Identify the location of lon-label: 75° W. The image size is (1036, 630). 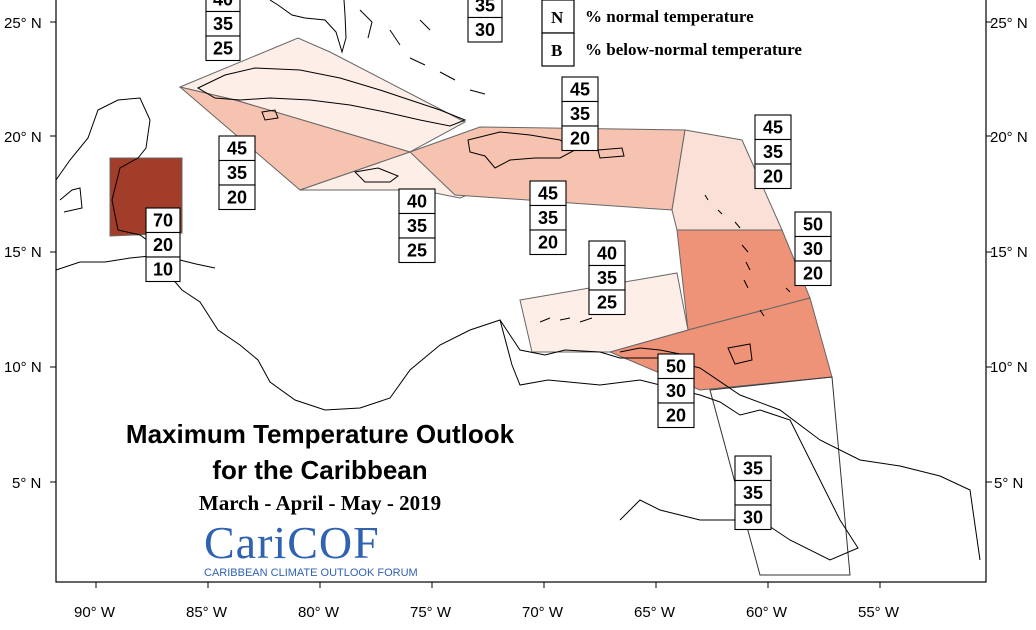
(431, 612).